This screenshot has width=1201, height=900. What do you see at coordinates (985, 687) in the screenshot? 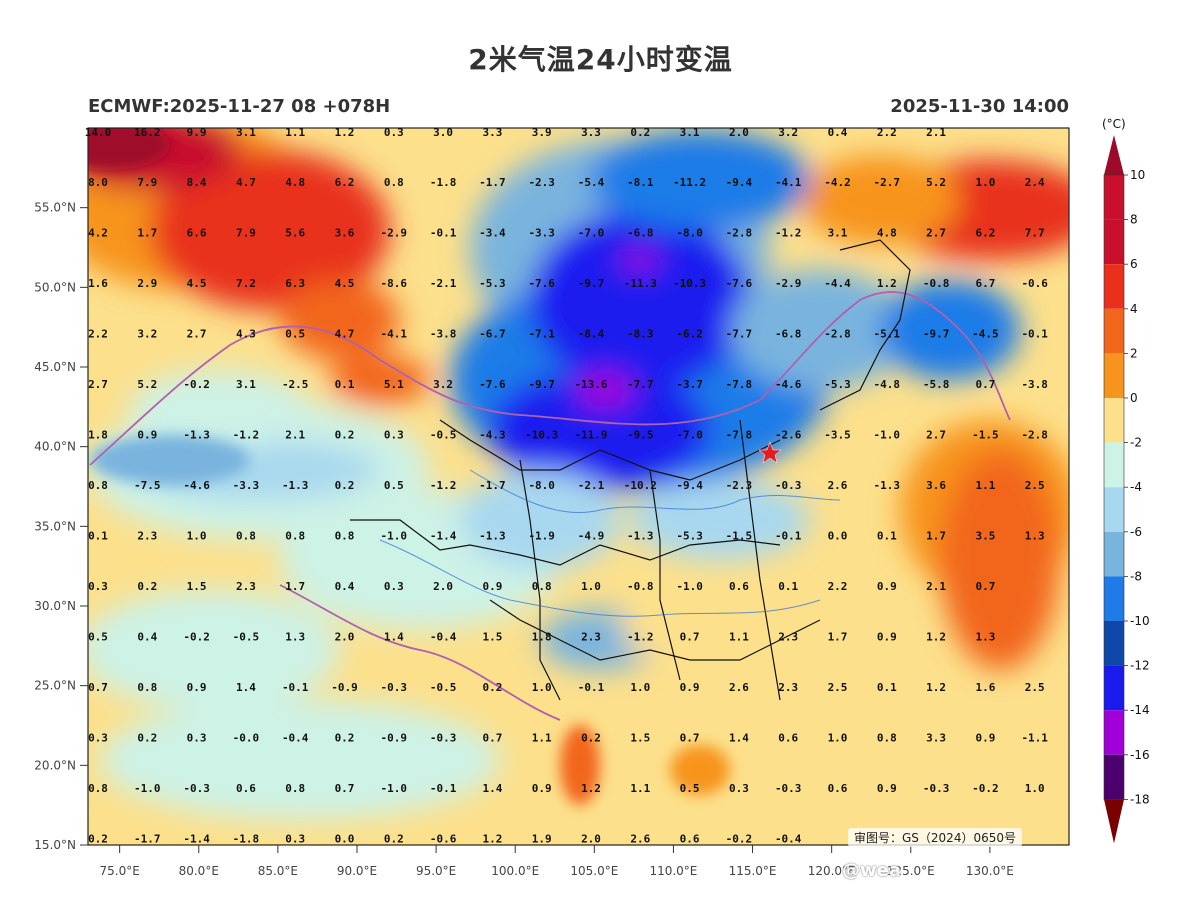
I see `grid-value: 1.6` at bounding box center [985, 687].